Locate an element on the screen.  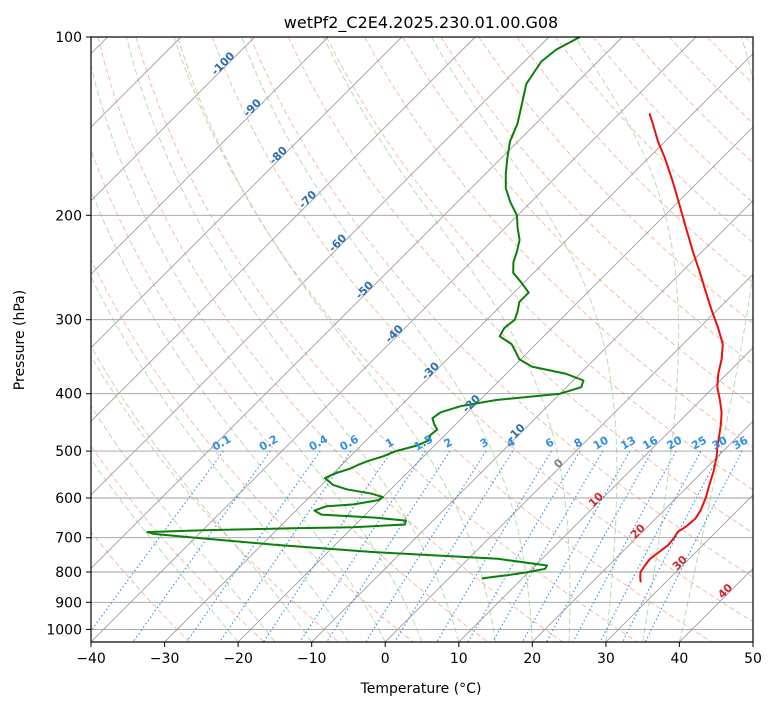
x-axis-title: Temperature (°C) is located at coordinates (421, 689).